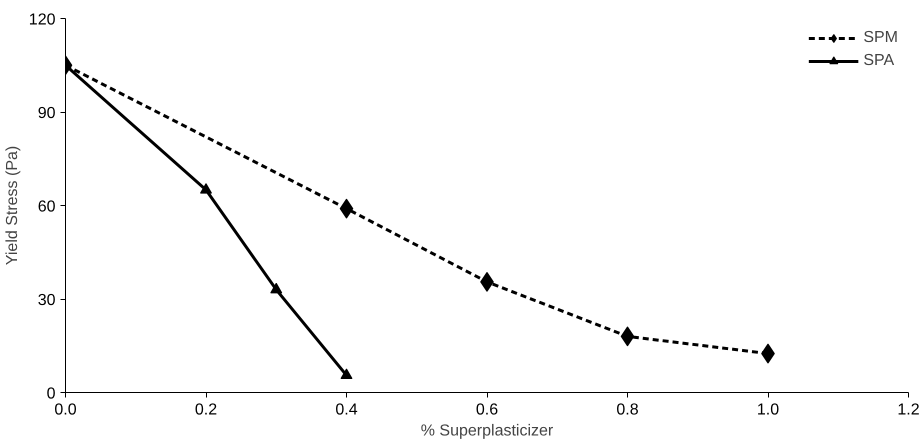  I want to click on x-tick-label: 0.8, so click(627, 410).